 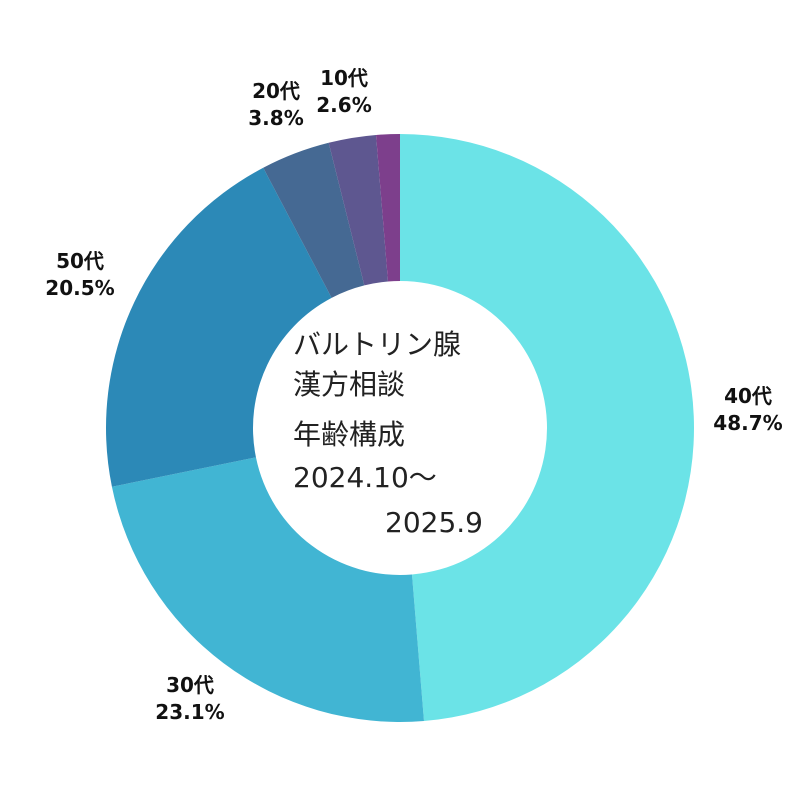 What do you see at coordinates (314, 220) in the screenshot?
I see `slice-20代` at bounding box center [314, 220].